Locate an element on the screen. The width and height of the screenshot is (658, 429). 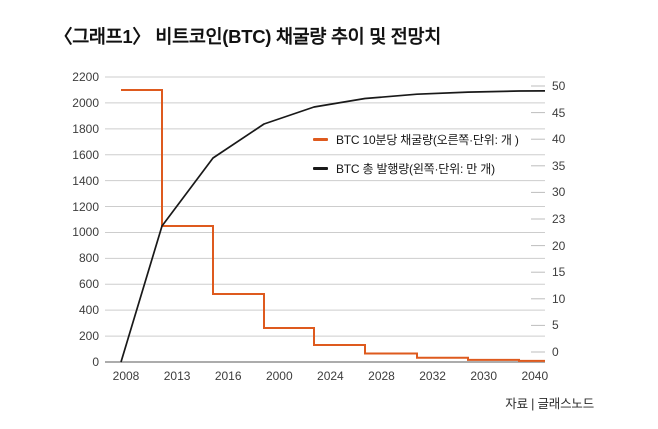
y-left-tick-label: 1200 is located at coordinates (85, 206).